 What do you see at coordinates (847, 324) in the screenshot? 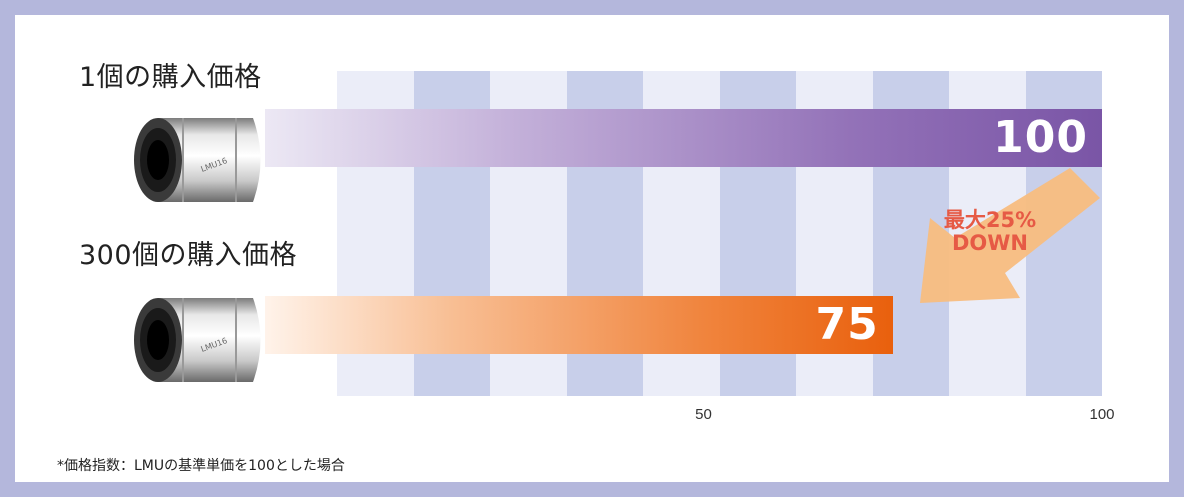
I see `bar-value-2: 75` at bounding box center [847, 324].